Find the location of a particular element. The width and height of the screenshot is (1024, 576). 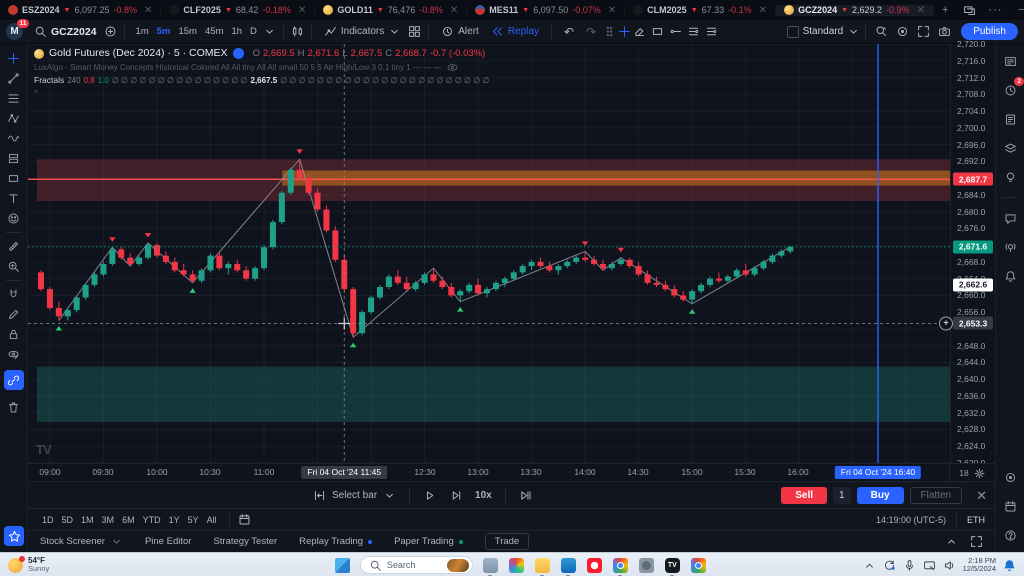

compare-add-icon is located at coordinates (110, 31).